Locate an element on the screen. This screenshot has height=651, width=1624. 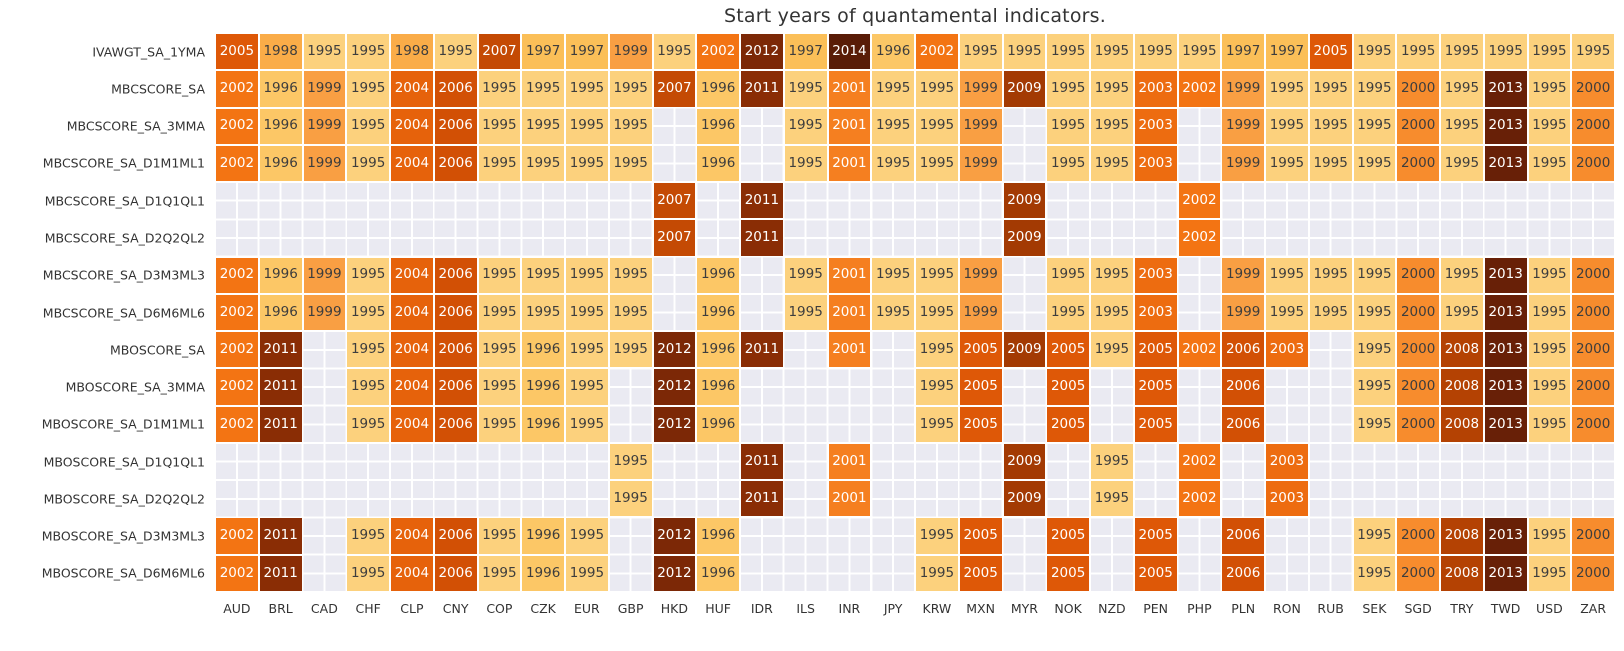
row-label: MBCSCORE_SA_D2Q2QL2 is located at coordinates (124, 238).